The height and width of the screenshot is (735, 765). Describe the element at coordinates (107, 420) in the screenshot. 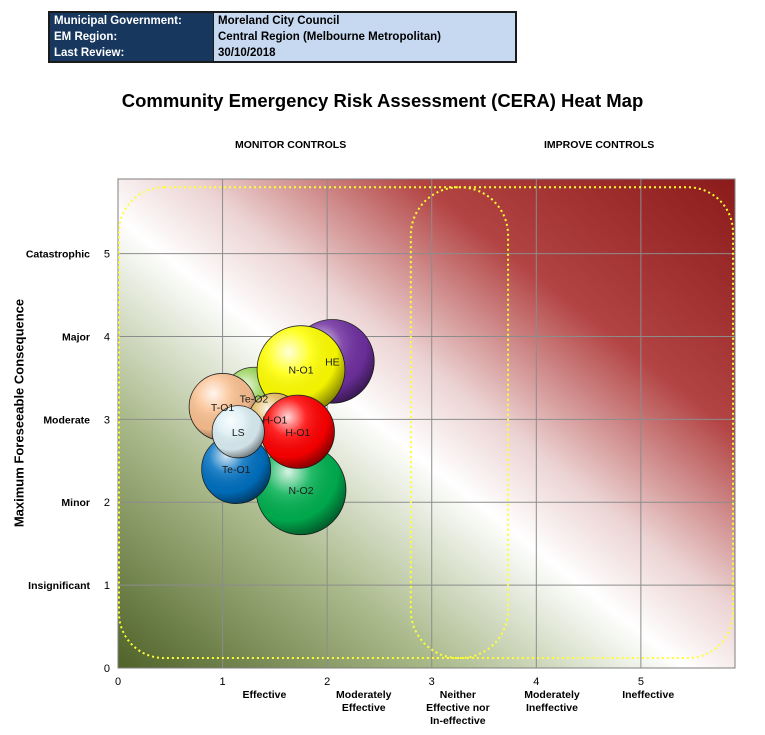

I see `y-tick-label: 3` at that location.